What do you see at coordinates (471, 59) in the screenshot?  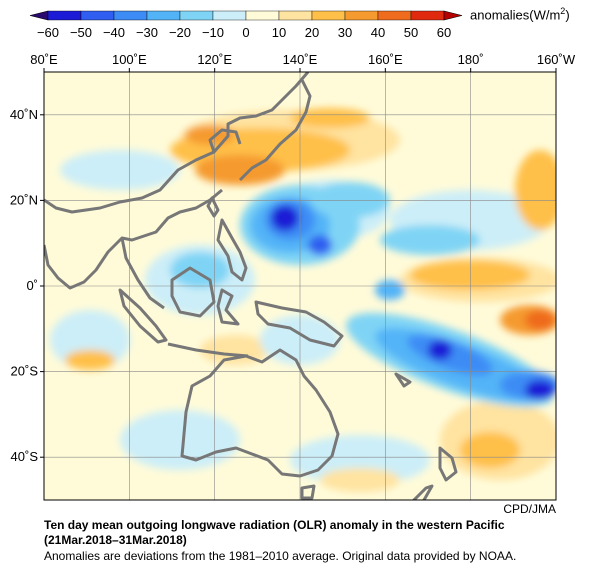 I see `lon-label: 180˚` at bounding box center [471, 59].